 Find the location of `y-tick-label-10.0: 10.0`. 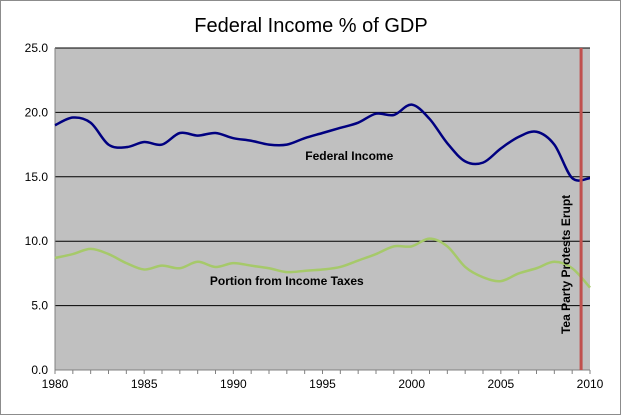

y-tick-label-10.0: 10.0 is located at coordinates (37, 241).